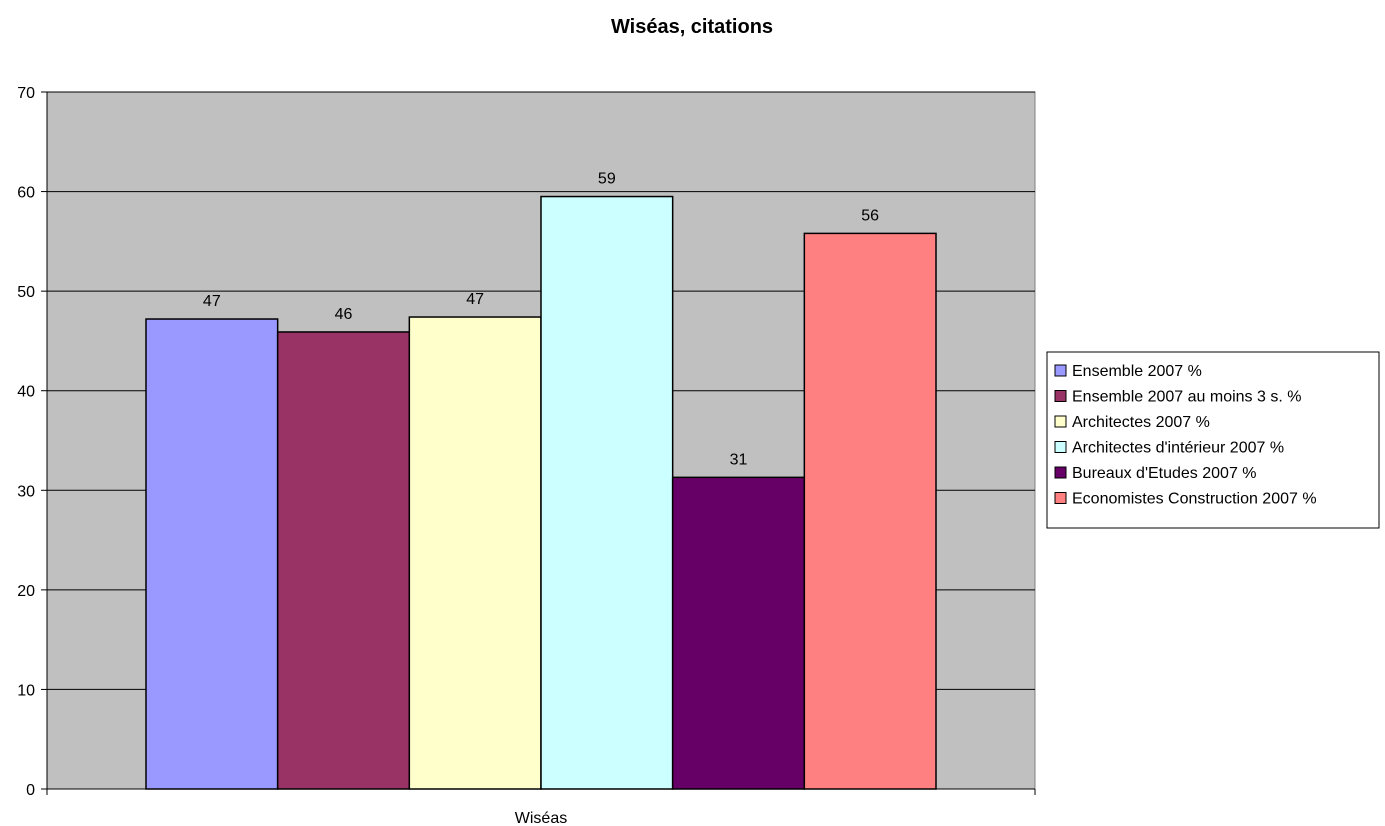  What do you see at coordinates (344, 314) in the screenshot?
I see `bar-data-label: 46` at bounding box center [344, 314].